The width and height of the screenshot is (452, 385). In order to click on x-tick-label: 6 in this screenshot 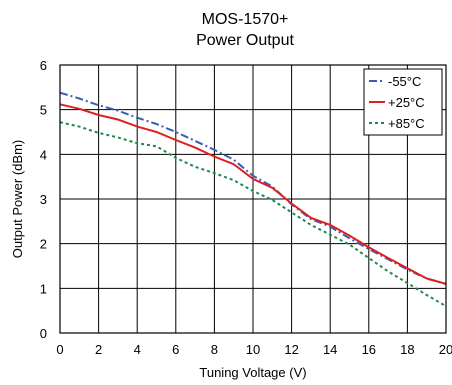, I will do `click(175, 349)`.